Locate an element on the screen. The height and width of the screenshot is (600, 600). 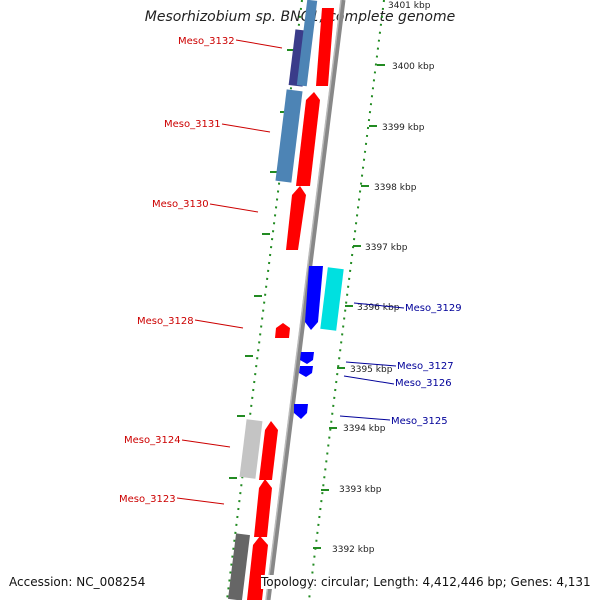
gene-label-meso-3126: Meso_3126 is located at coordinates (423, 383).